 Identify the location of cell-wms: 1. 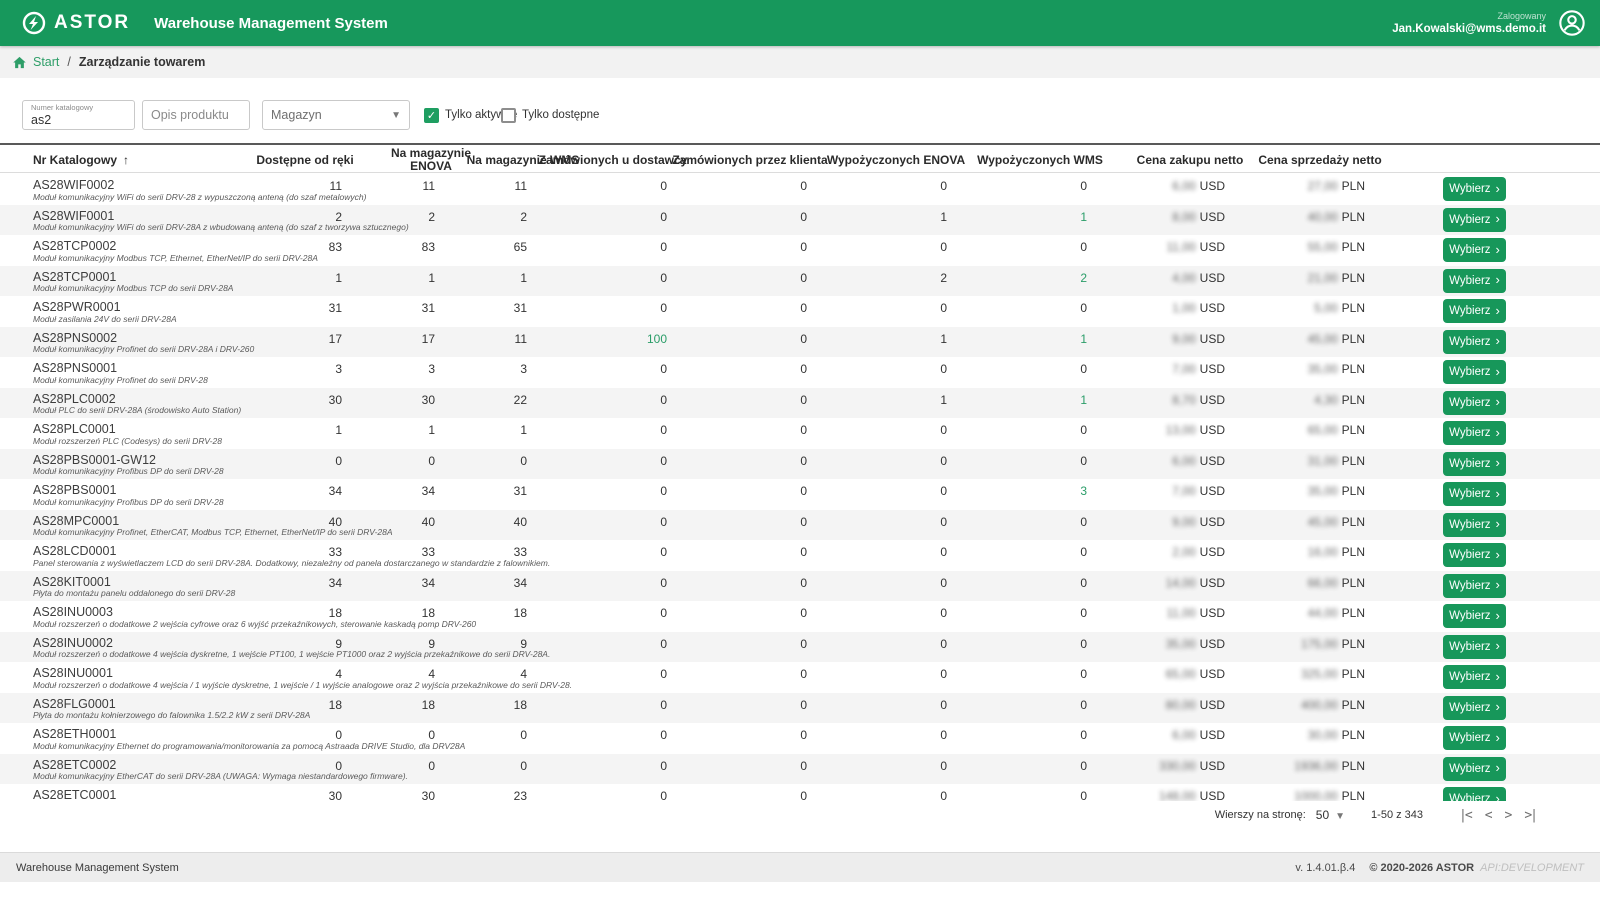
(523, 277).